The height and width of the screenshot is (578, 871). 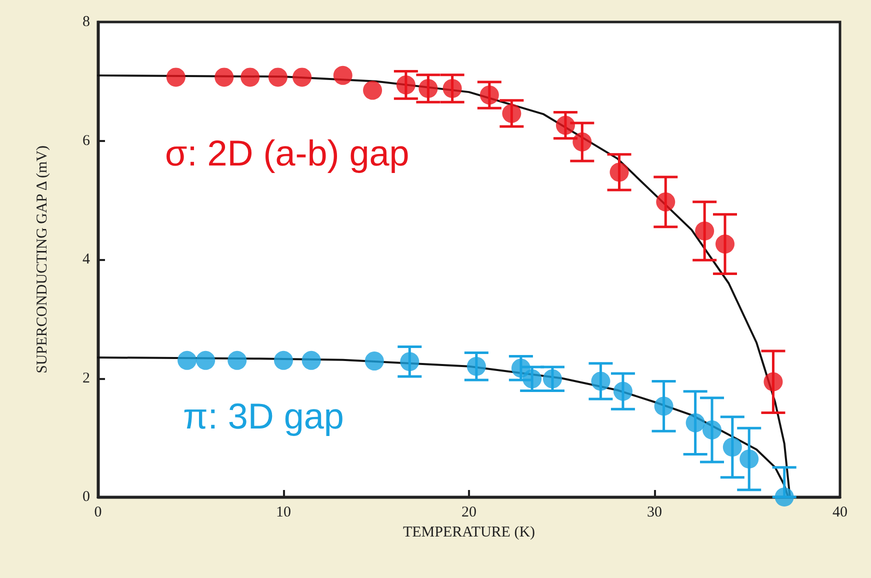 I want to click on y-tick-label: 2, so click(x=86, y=378).